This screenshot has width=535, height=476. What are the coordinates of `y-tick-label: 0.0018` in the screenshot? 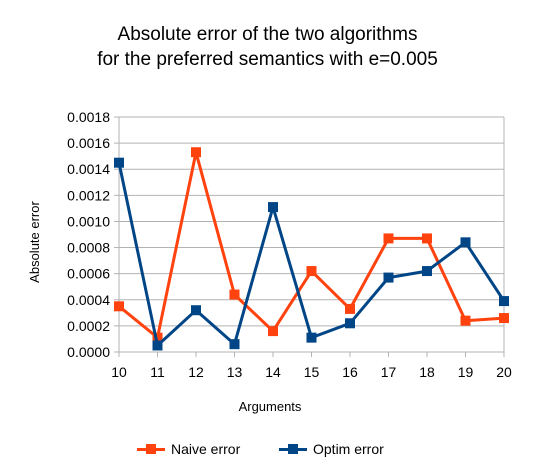 It's located at (88, 117).